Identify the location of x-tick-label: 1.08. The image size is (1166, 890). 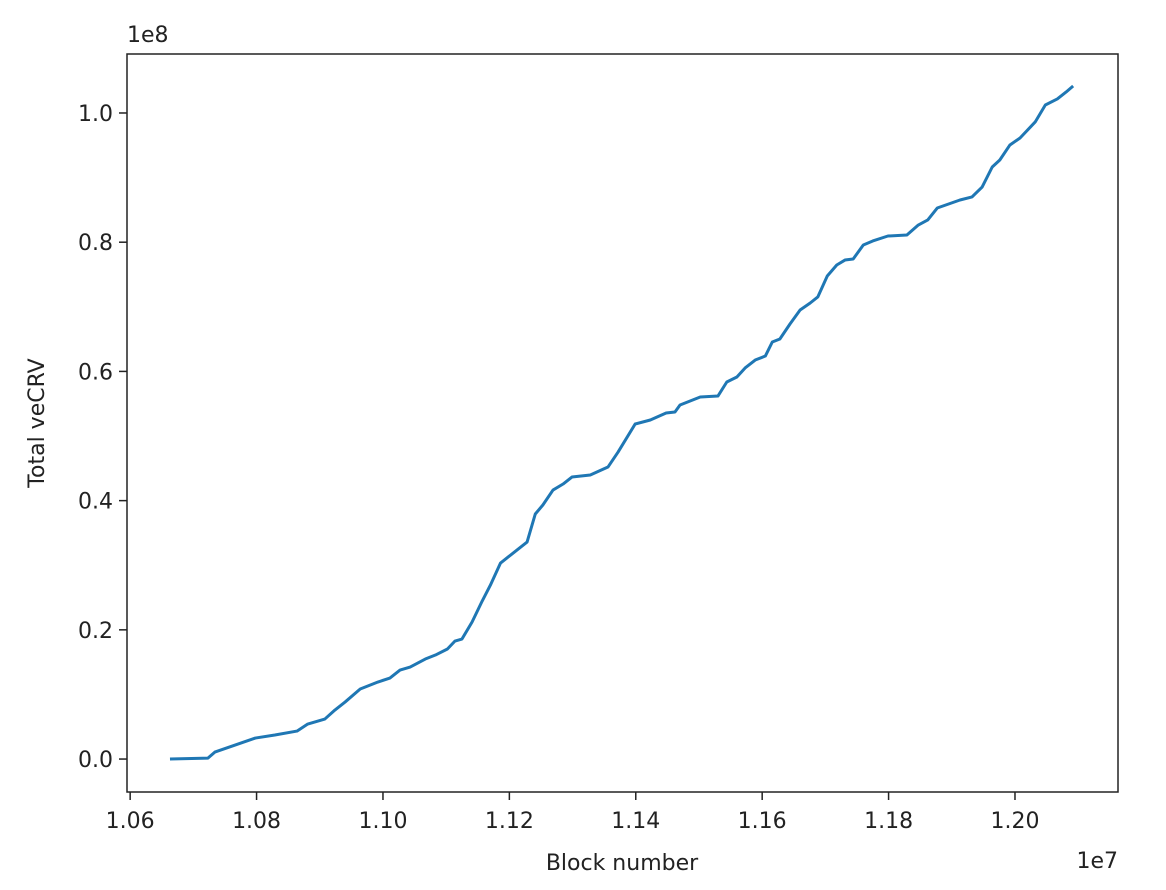
(256, 821).